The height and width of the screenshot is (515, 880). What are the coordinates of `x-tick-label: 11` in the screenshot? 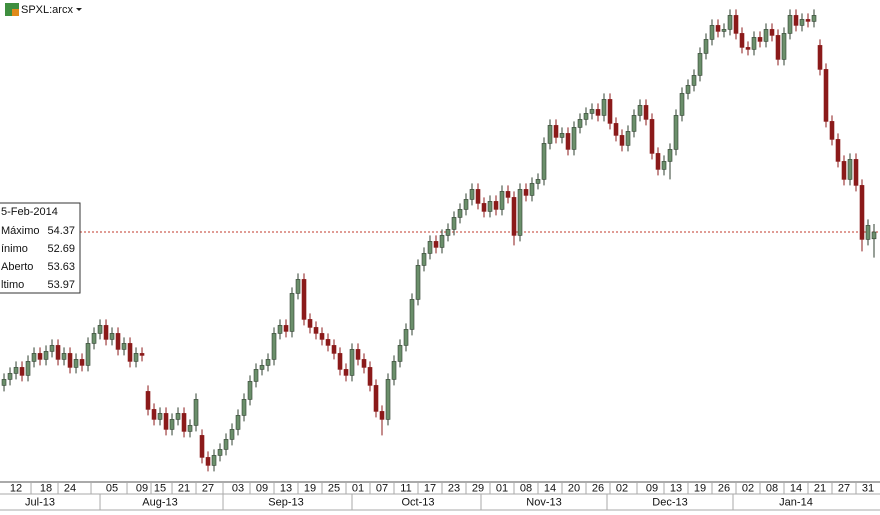 It's located at (405, 488).